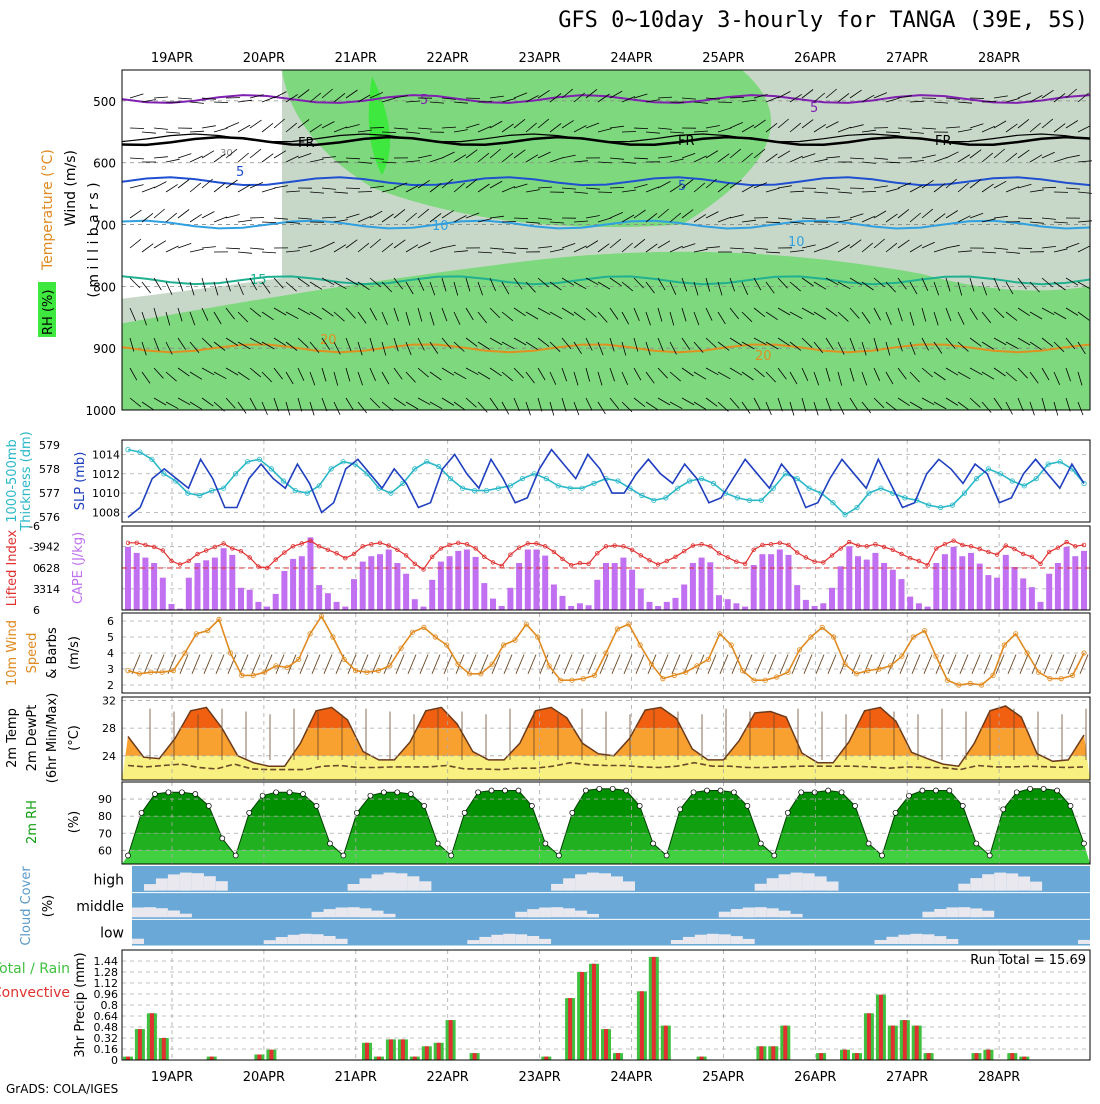  I want to click on cloud-row-label: high, so click(108, 880).